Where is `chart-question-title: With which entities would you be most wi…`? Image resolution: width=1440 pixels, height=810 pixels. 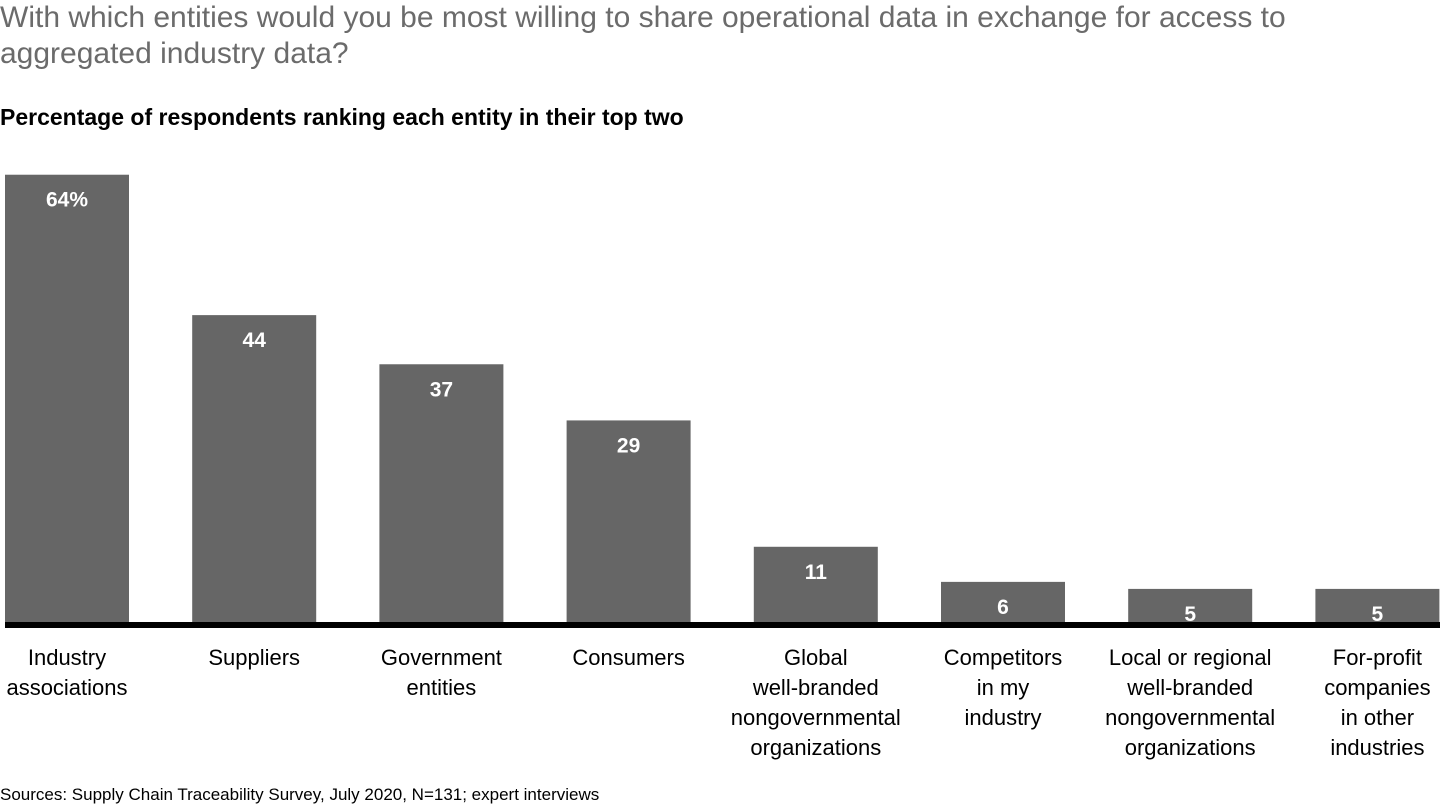
chart-question-title: With which entities would you be most wi… is located at coordinates (643, 35).